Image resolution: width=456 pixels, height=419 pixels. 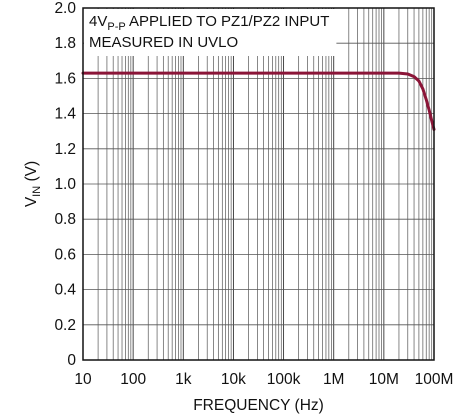 I want to click on x-axis-label: FREQUENCY (Hz), so click(x=258, y=405).